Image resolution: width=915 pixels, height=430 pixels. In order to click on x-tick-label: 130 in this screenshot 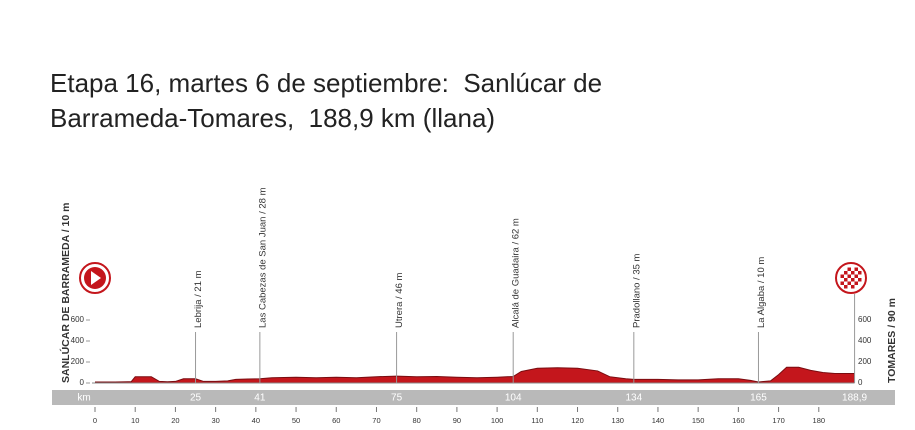, I will do `click(617, 420)`.